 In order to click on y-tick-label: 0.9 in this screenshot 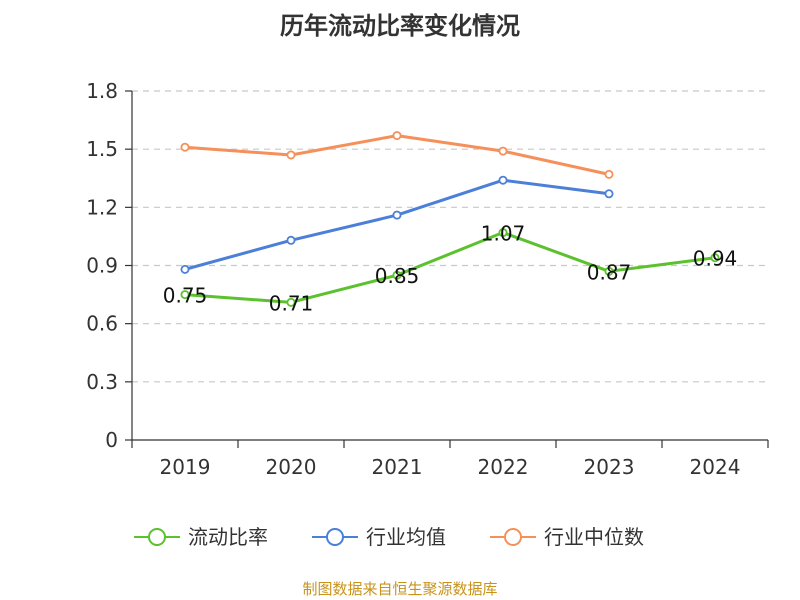, I will do `click(102, 266)`.